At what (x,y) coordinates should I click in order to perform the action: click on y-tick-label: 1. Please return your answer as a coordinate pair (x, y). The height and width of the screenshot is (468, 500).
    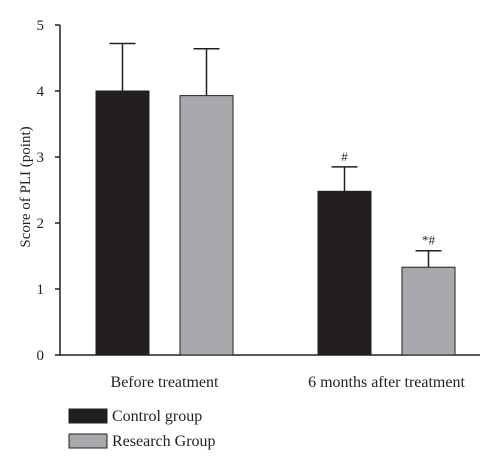
    Looking at the image, I should click on (41, 290).